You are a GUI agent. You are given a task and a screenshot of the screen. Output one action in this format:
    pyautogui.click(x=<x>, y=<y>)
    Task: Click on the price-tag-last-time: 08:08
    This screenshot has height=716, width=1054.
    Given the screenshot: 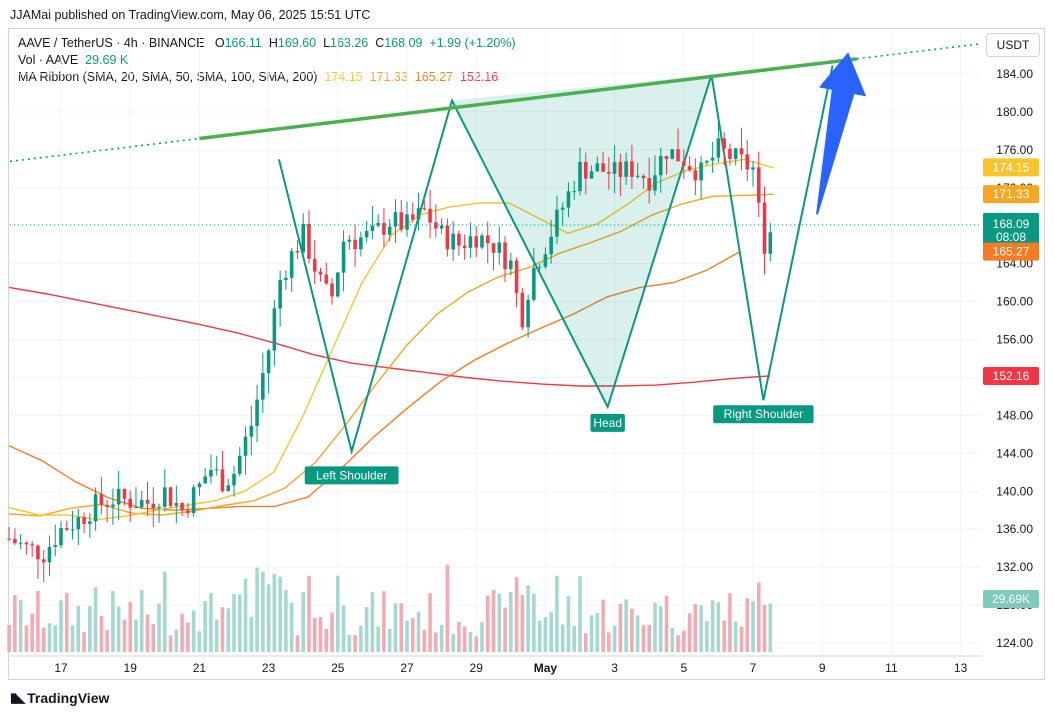 What is the action you would take?
    pyautogui.click(x=1011, y=237)
    